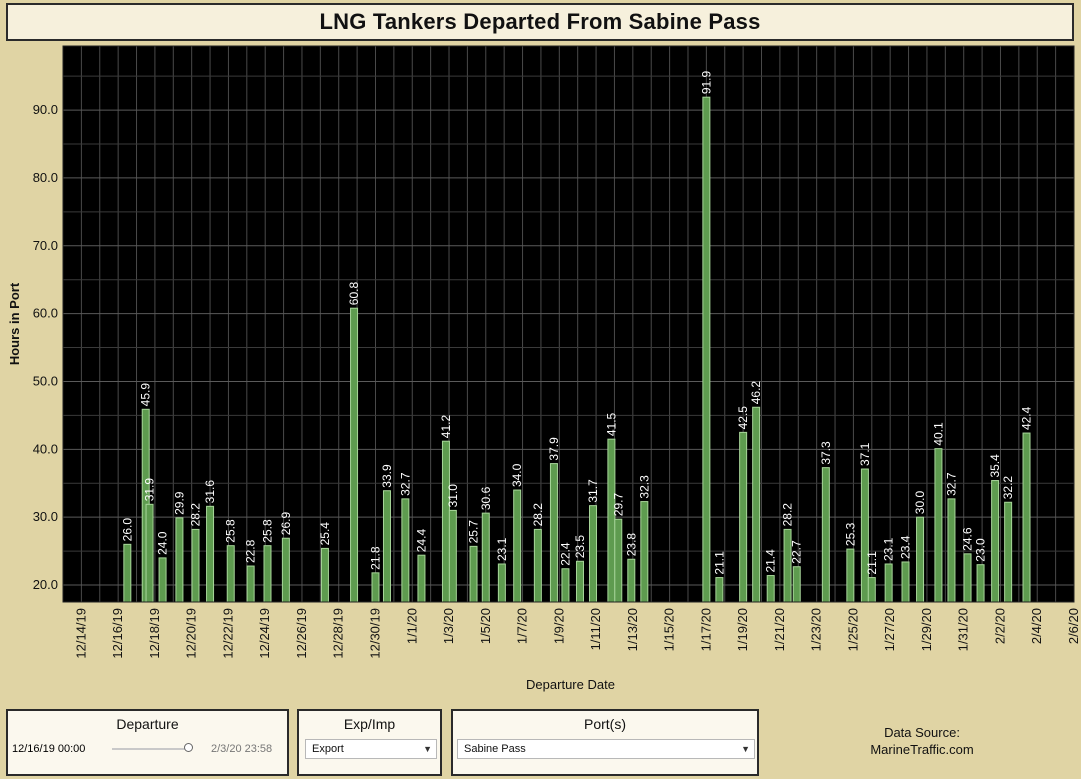  I want to click on dropdown-arrow-icon: ▼, so click(745, 749).